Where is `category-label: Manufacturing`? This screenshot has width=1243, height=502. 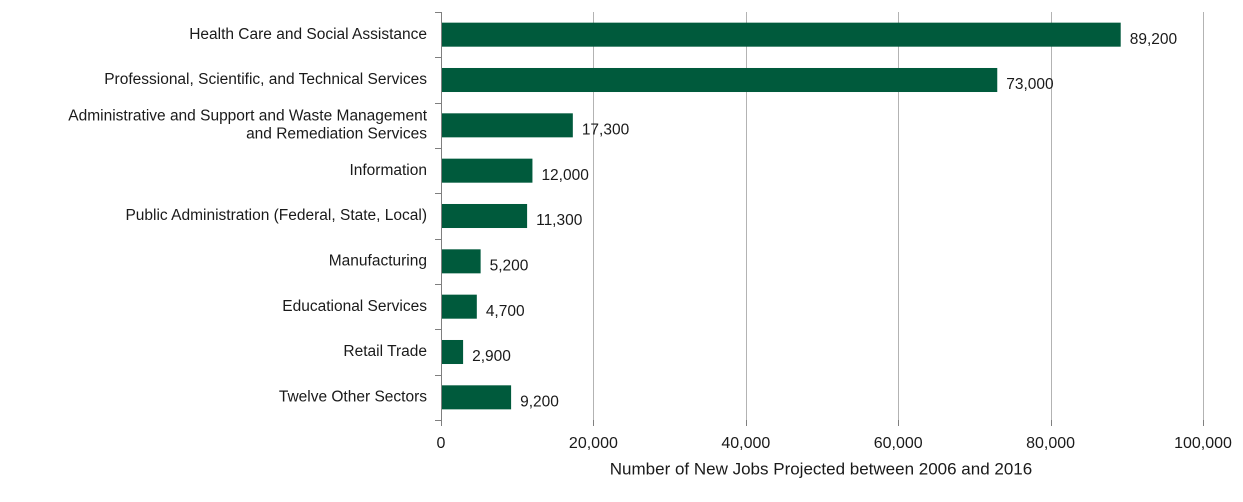
category-label: Manufacturing is located at coordinates (378, 260).